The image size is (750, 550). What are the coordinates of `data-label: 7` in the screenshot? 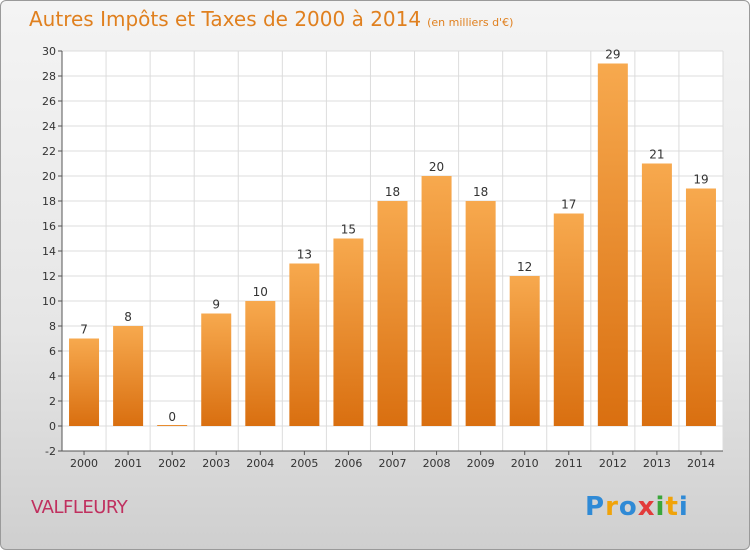 It's located at (84, 330).